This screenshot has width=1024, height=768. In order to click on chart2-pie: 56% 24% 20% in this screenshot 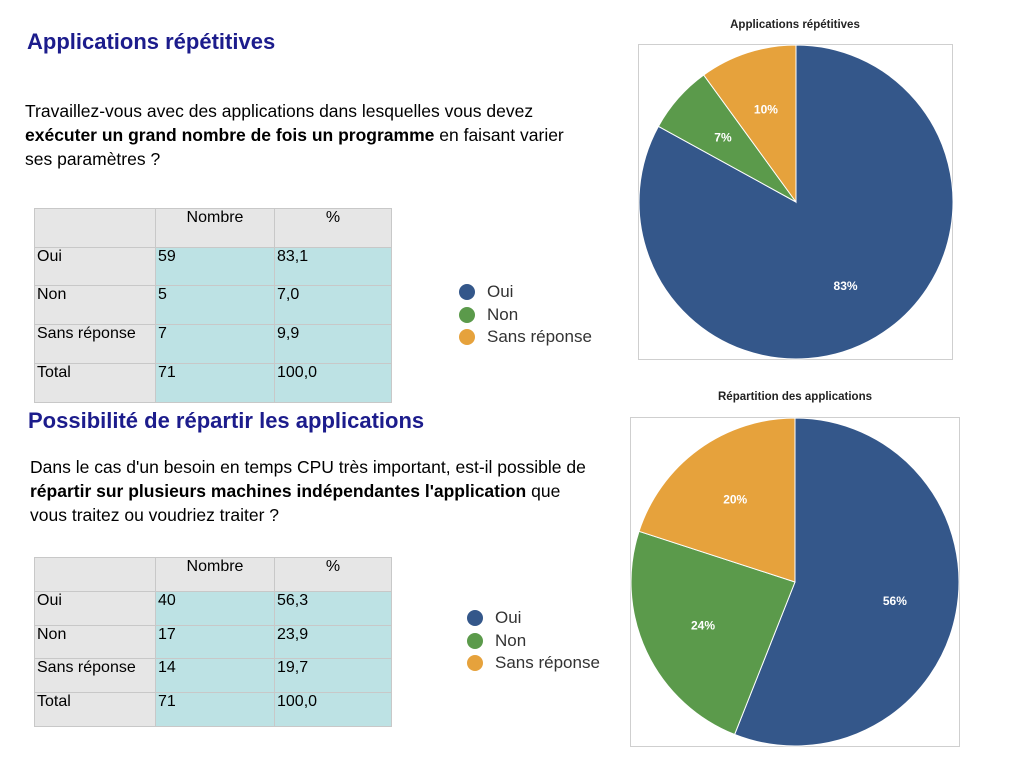, I will do `click(795, 582)`.